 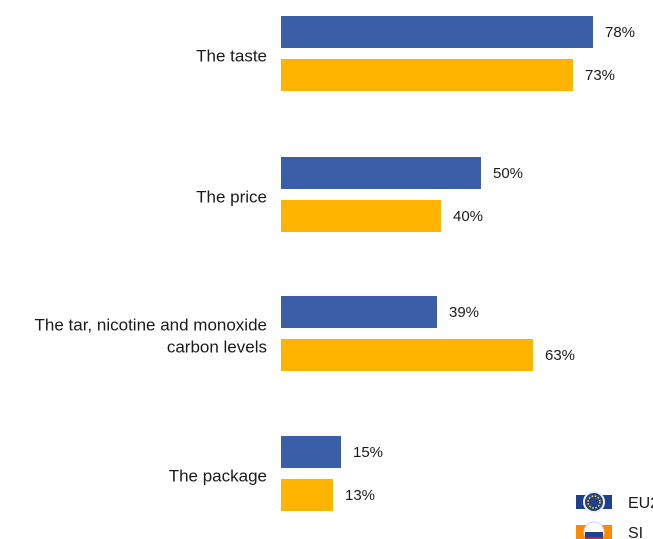 I want to click on value-label: 13%, so click(x=360, y=495).